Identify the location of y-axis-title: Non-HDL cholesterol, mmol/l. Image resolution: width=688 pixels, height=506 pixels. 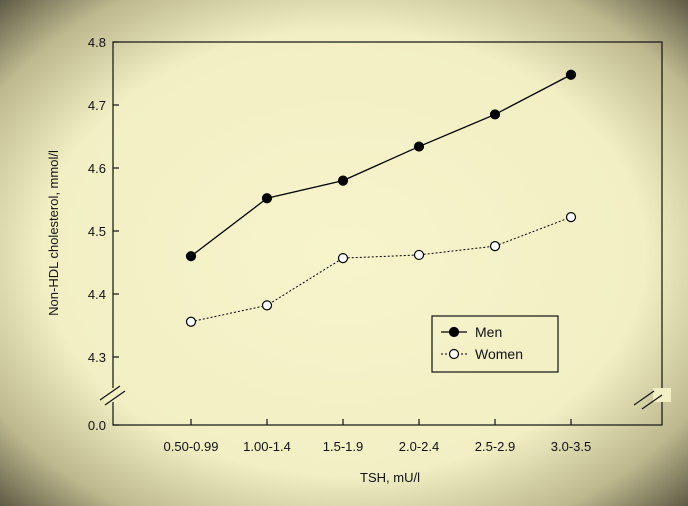
(53, 233).